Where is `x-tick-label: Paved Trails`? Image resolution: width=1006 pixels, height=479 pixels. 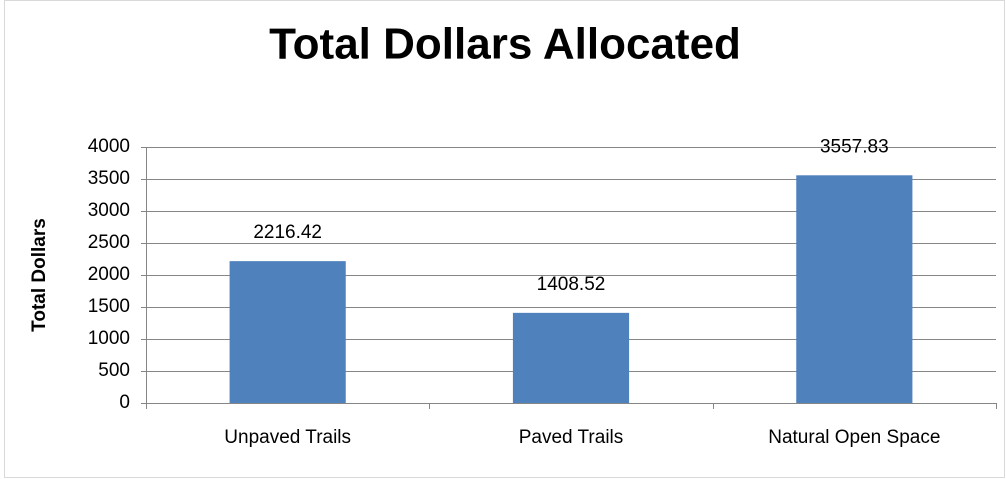
x-tick-label: Paved Trails is located at coordinates (571, 437).